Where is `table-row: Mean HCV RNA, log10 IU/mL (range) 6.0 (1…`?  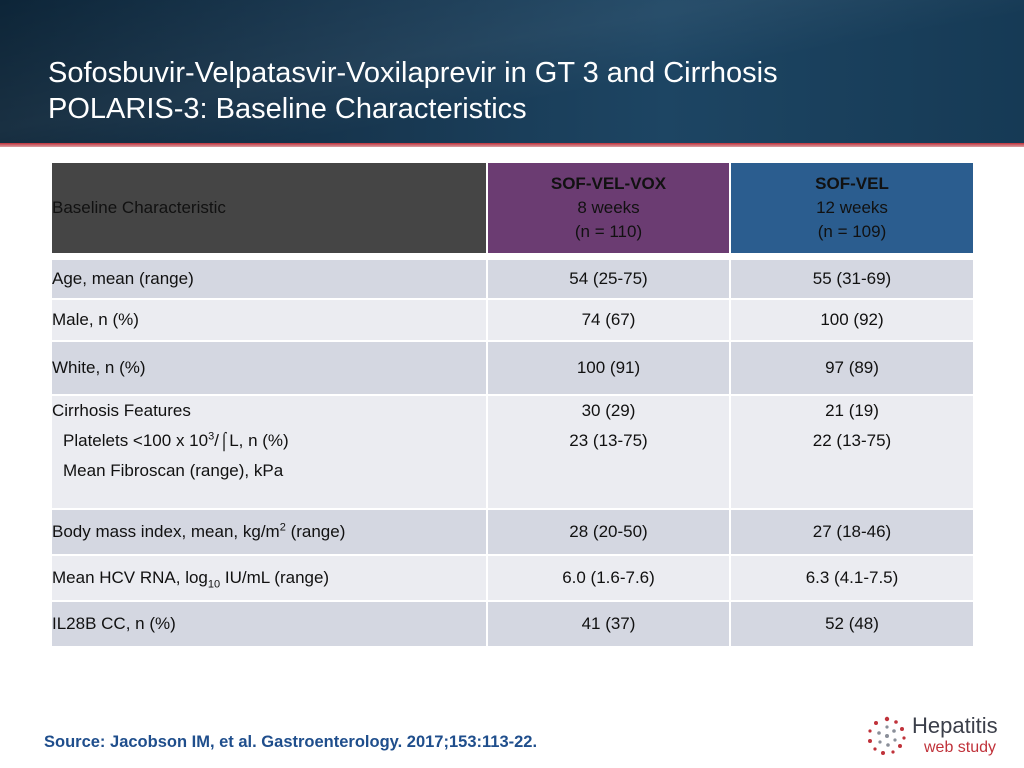 table-row: Mean HCV RNA, log10 IU/mL (range) 6.0 (1… is located at coordinates (512, 578).